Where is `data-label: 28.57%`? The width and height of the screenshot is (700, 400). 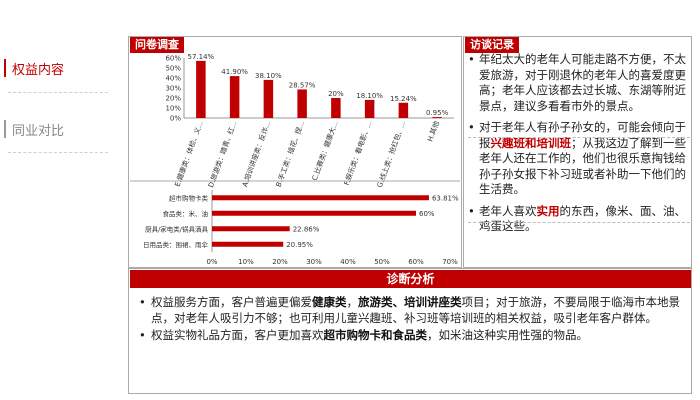
data-label: 28.57% is located at coordinates (302, 85).